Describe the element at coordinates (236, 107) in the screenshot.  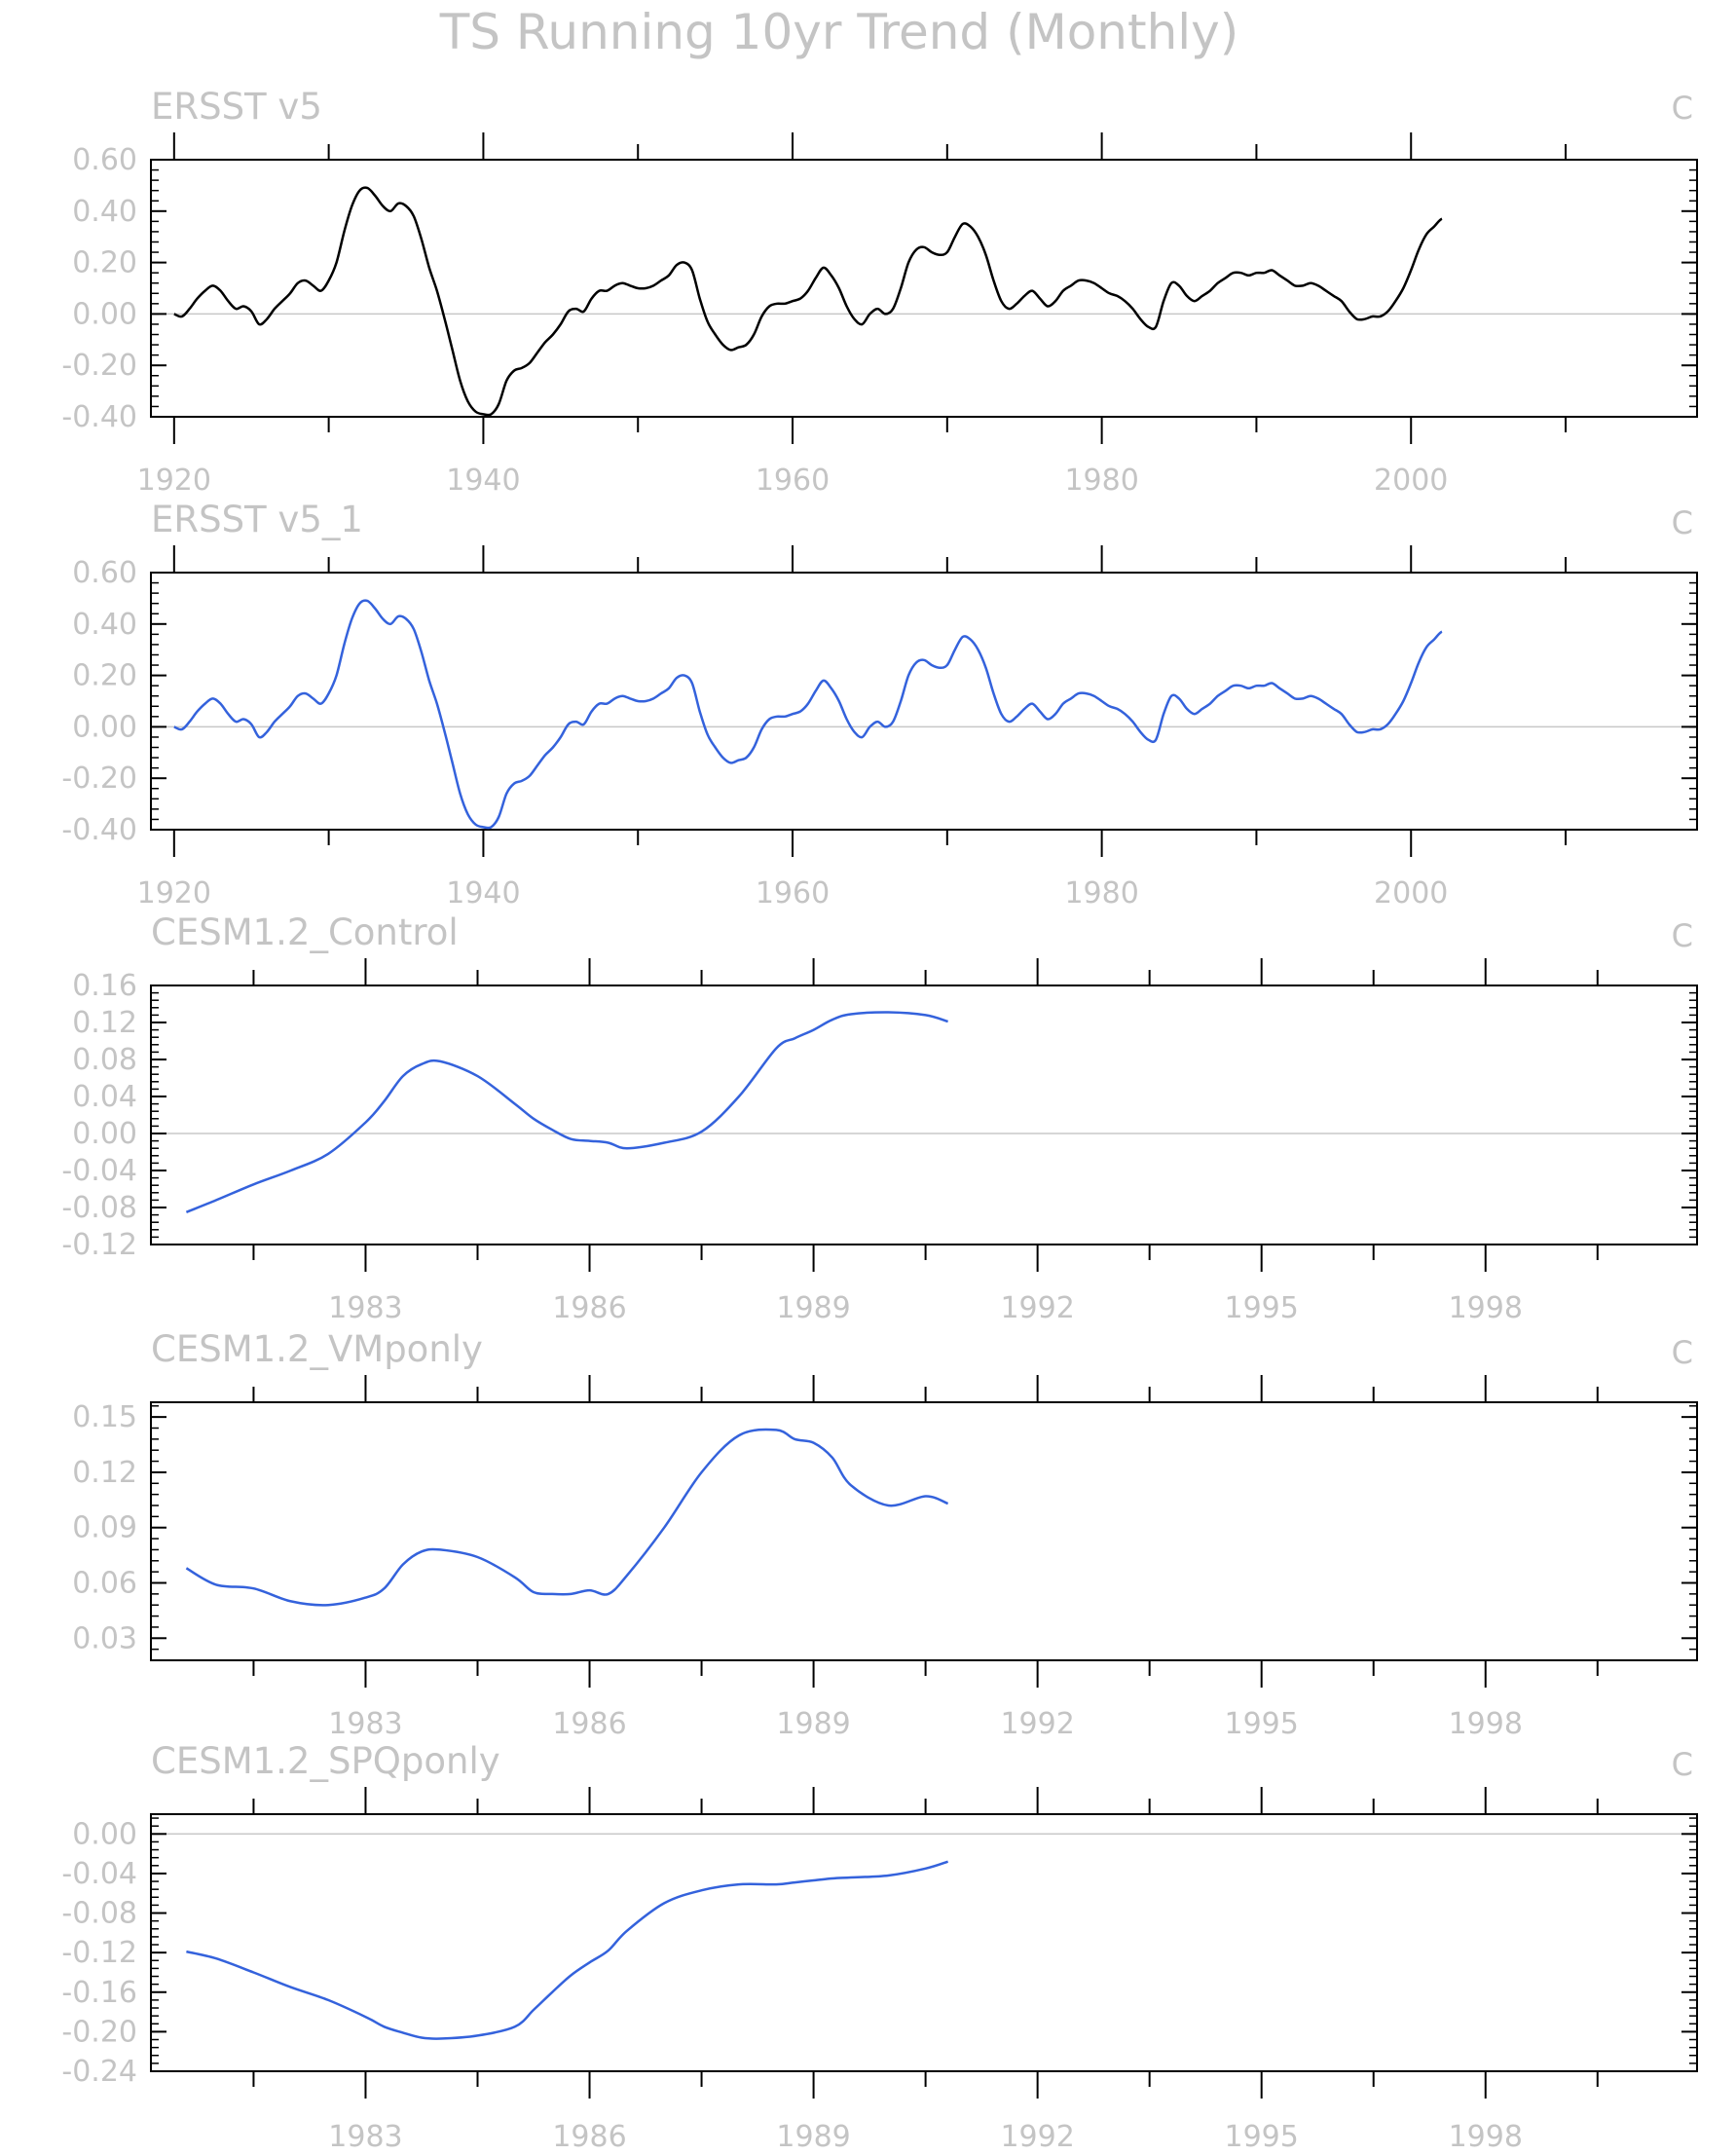
I see `panel-title: ERSST v5` at that location.